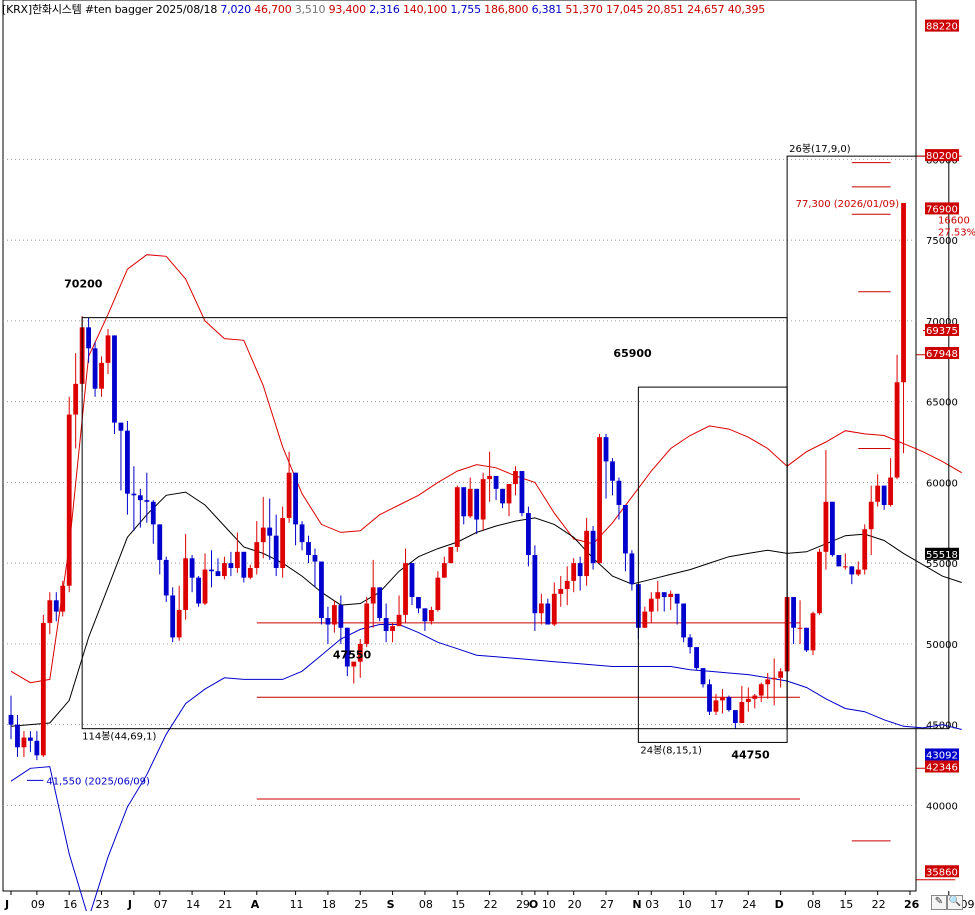  I want to click on chart-title: [KRX]한화시스템 #ten bagger 2025/08/18, so click(110, 9).